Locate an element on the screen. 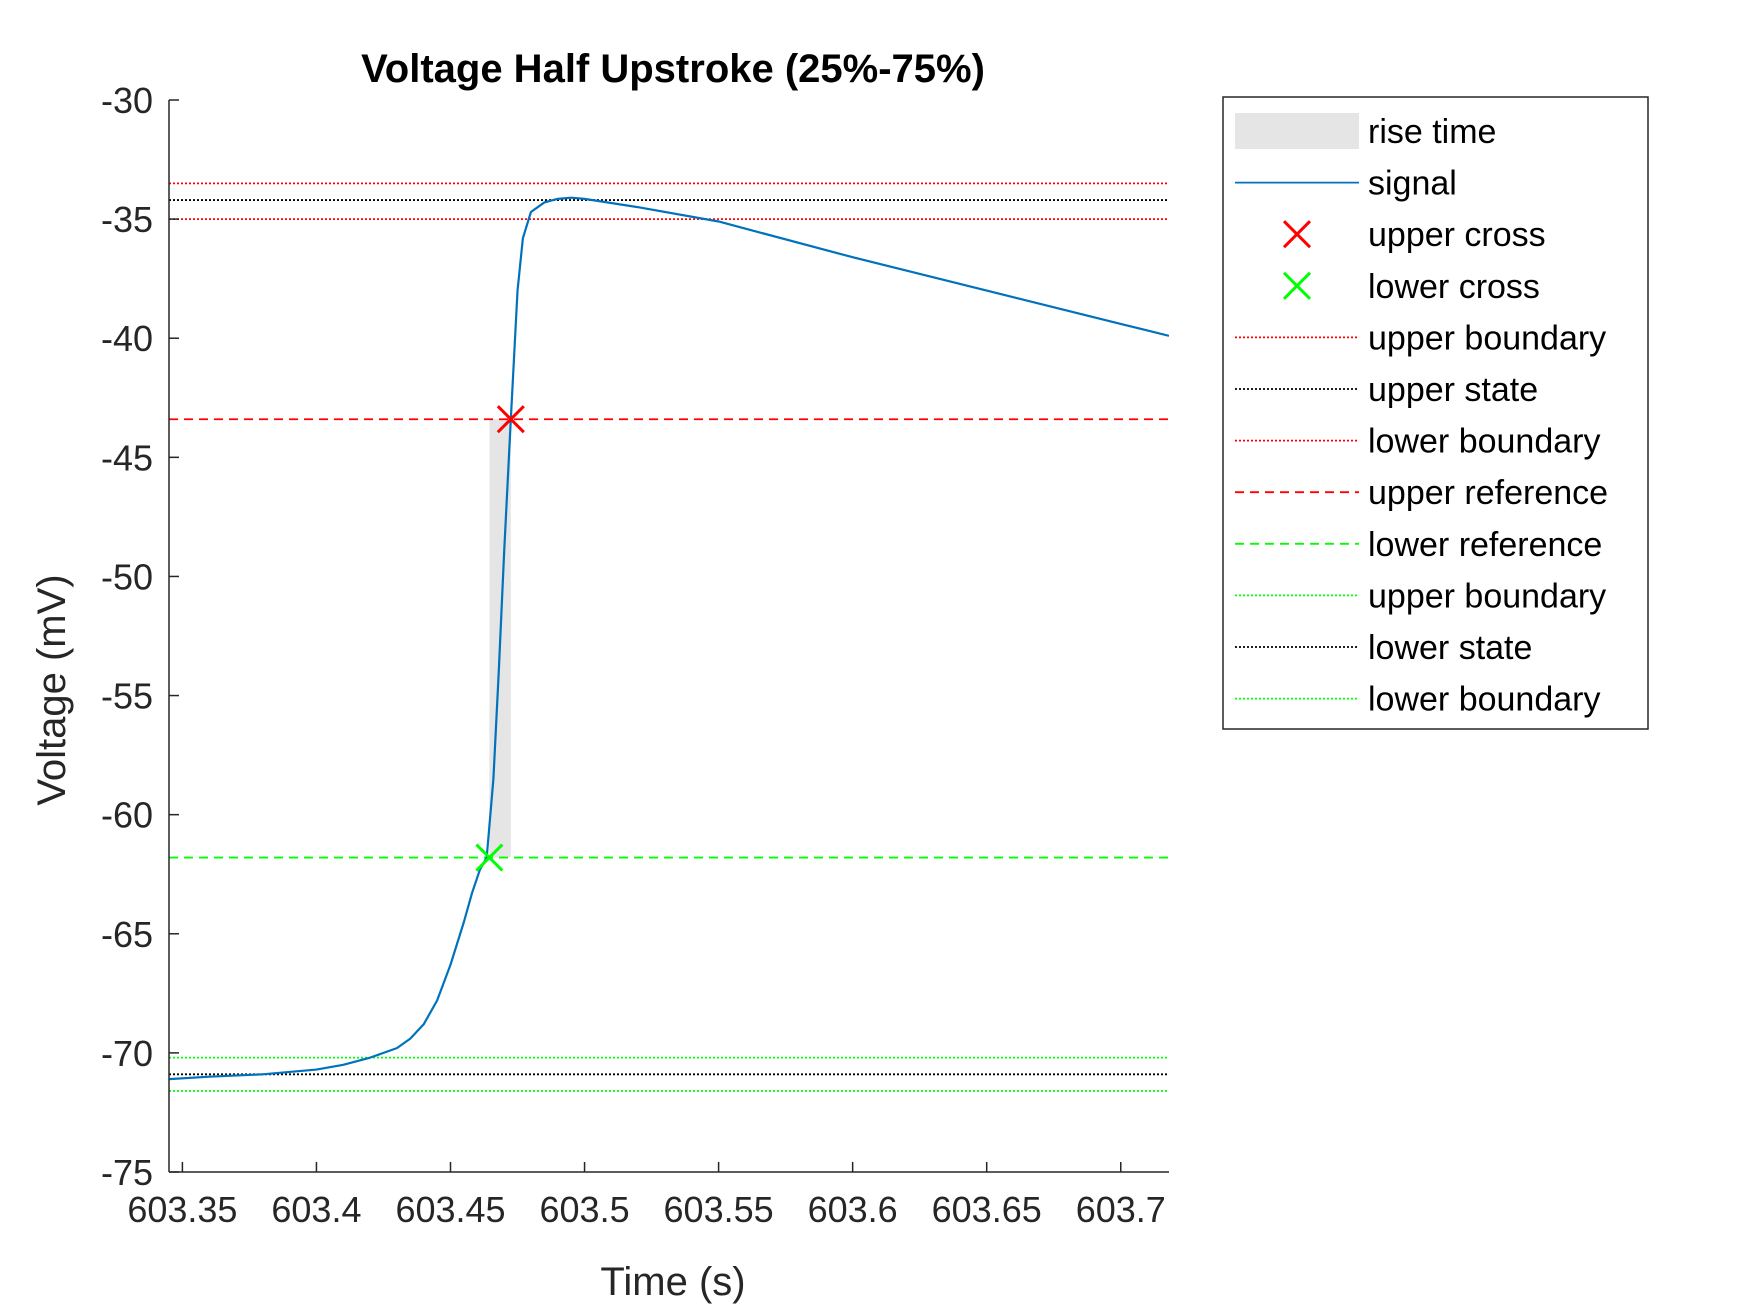 The width and height of the screenshot is (1750, 1313). upper-cross-marker is located at coordinates (510, 419).